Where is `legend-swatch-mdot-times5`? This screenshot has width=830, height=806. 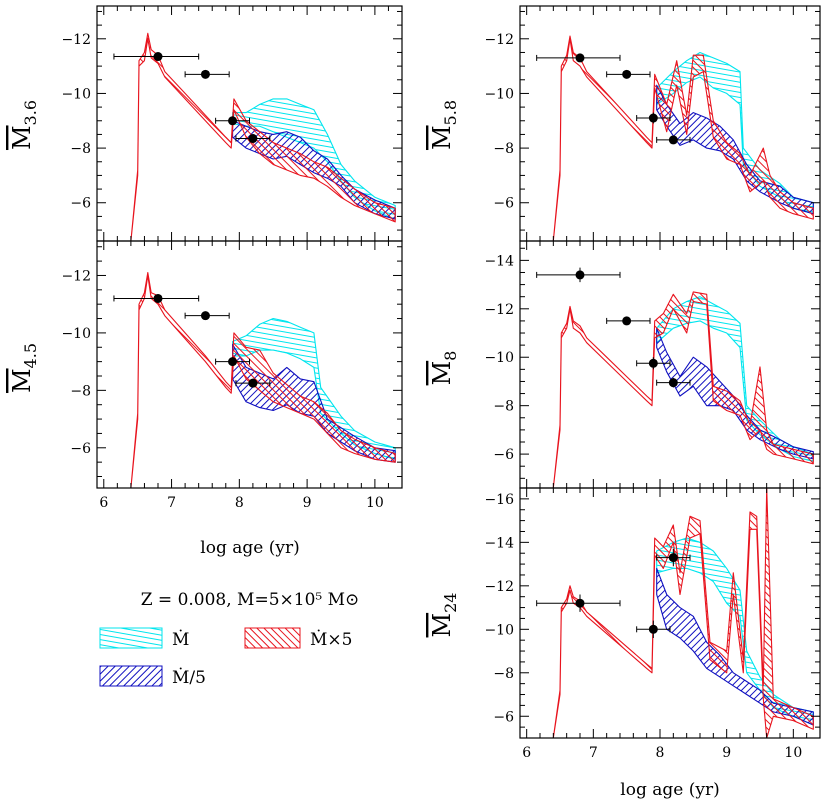 legend-swatch-mdot-times5 is located at coordinates (272, 638).